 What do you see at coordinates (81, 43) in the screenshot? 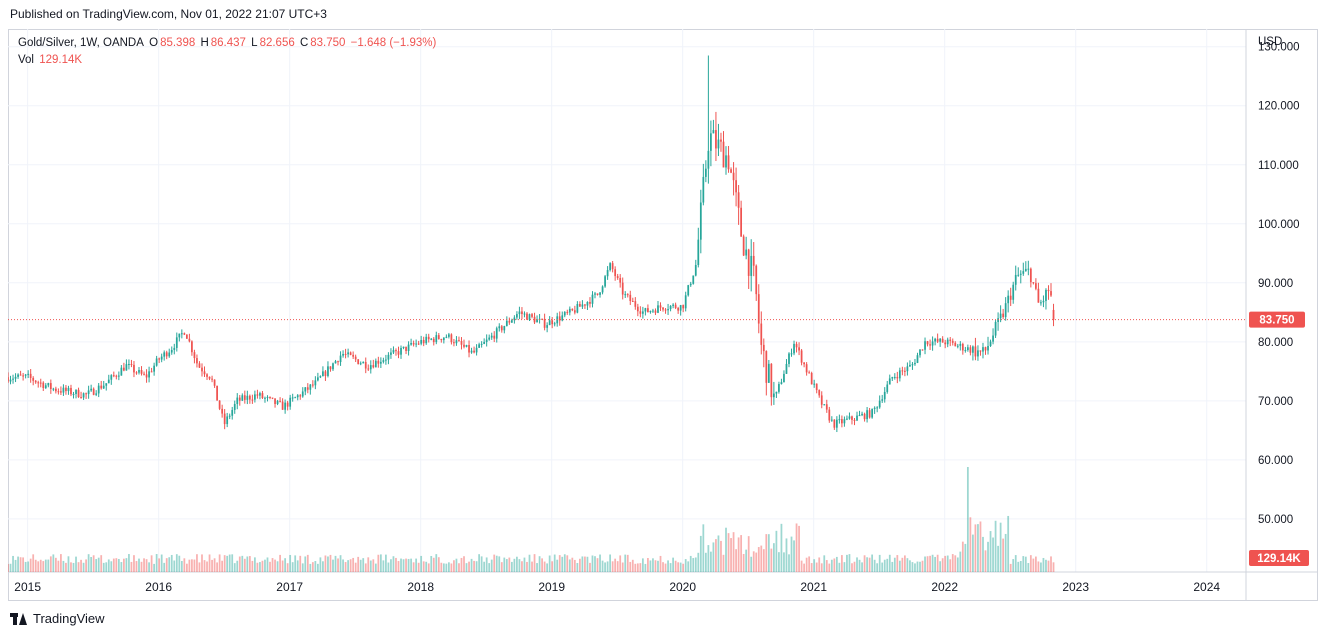
I see `symbol-label: Gold/Silver, 1W, OANDA` at bounding box center [81, 43].